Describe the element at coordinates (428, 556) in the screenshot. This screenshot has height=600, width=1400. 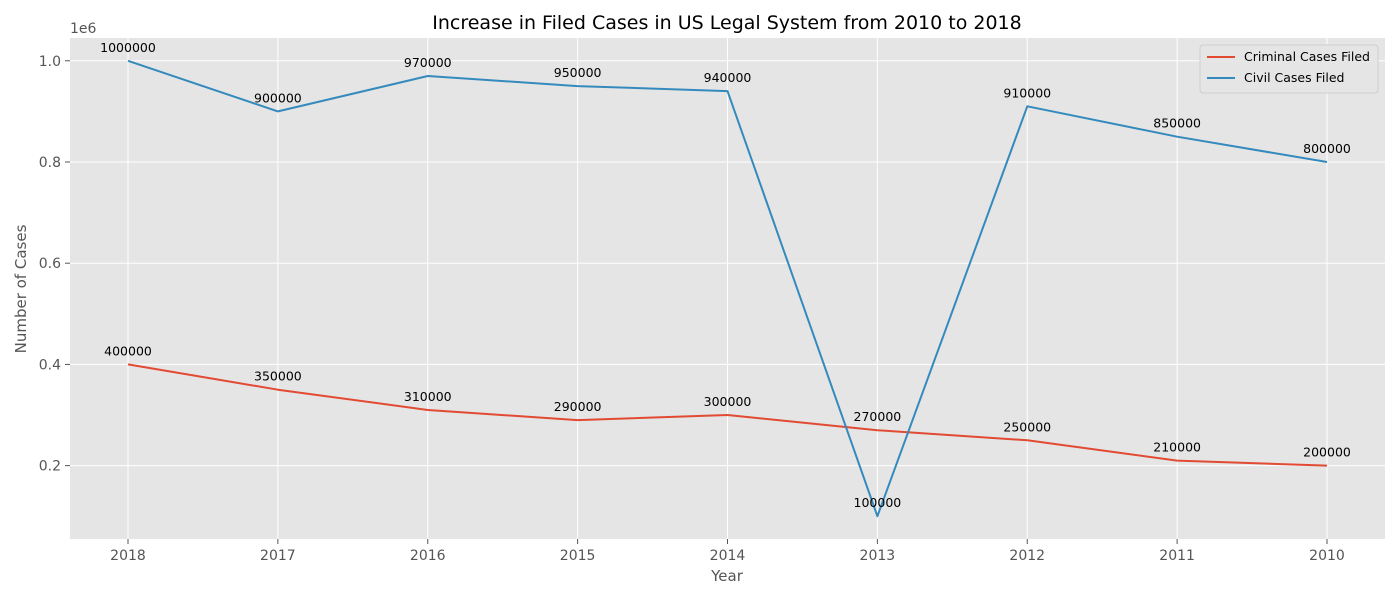
I see `x-tick-label: 2016` at that location.